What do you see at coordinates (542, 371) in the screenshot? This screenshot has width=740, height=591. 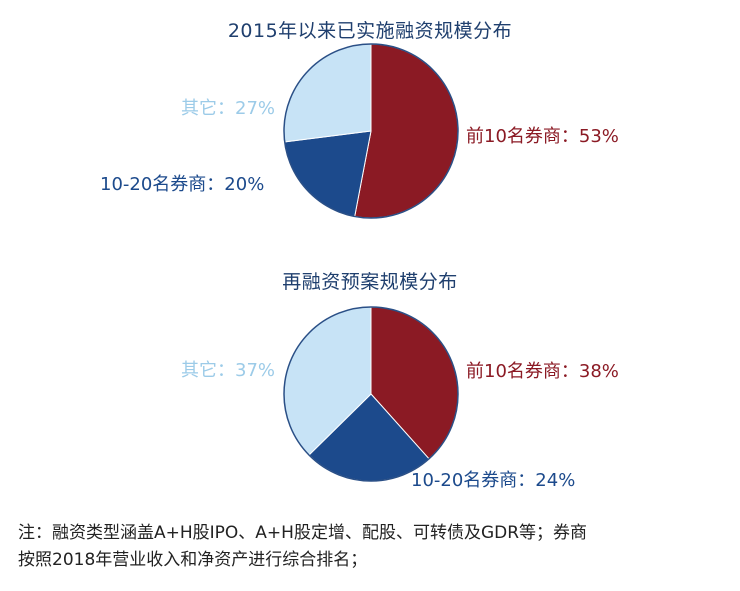 I see `pie2-label-top10: 前10名券商：38%` at bounding box center [542, 371].